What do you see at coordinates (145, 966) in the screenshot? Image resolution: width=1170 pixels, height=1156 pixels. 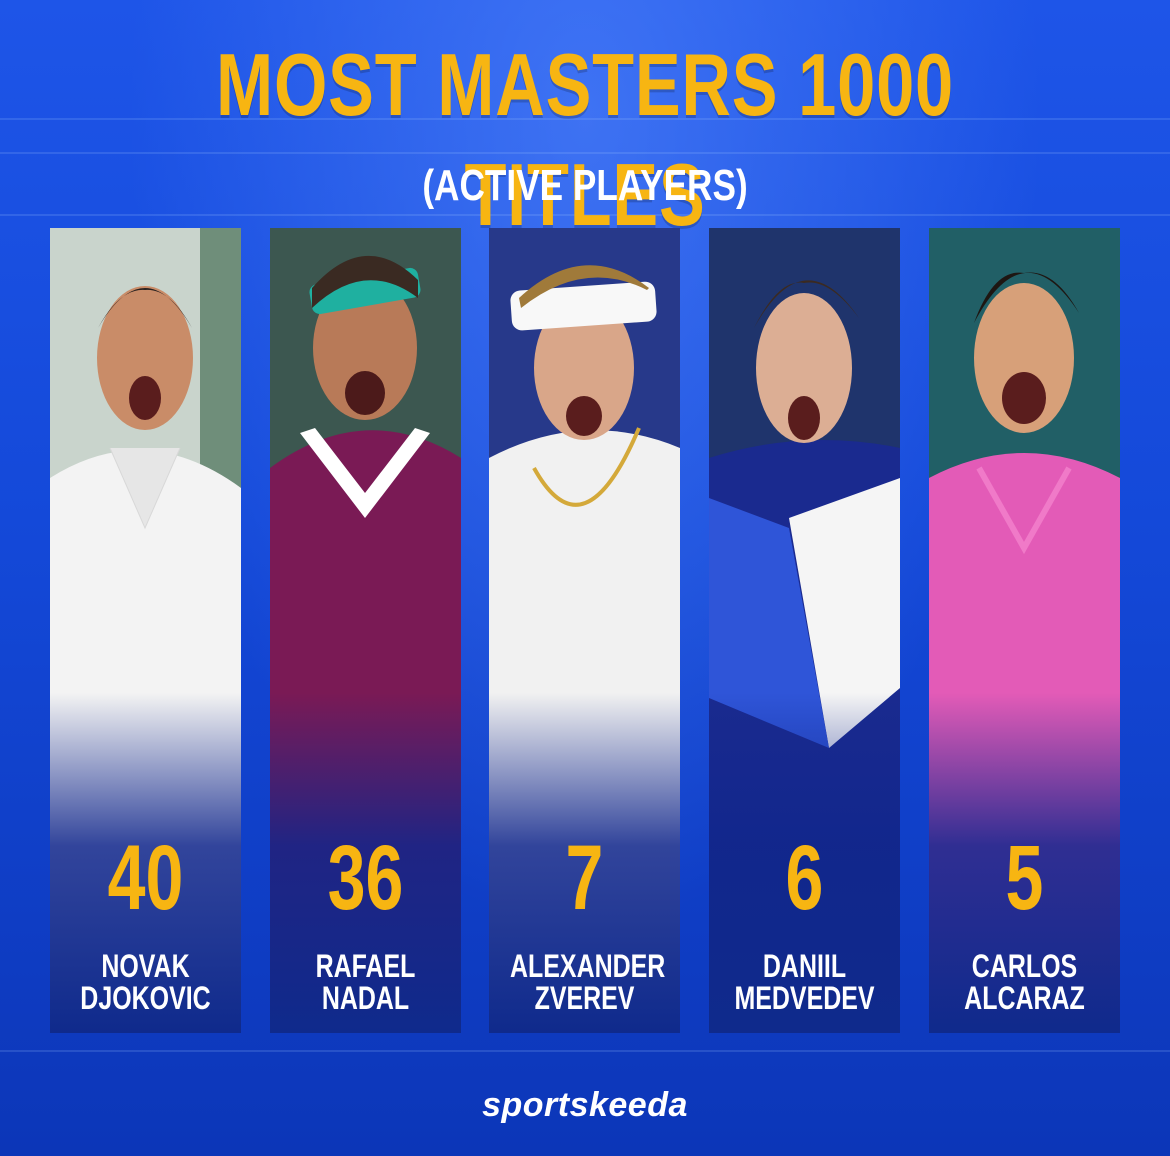 I see `player-first-name: NOVAK` at bounding box center [145, 966].